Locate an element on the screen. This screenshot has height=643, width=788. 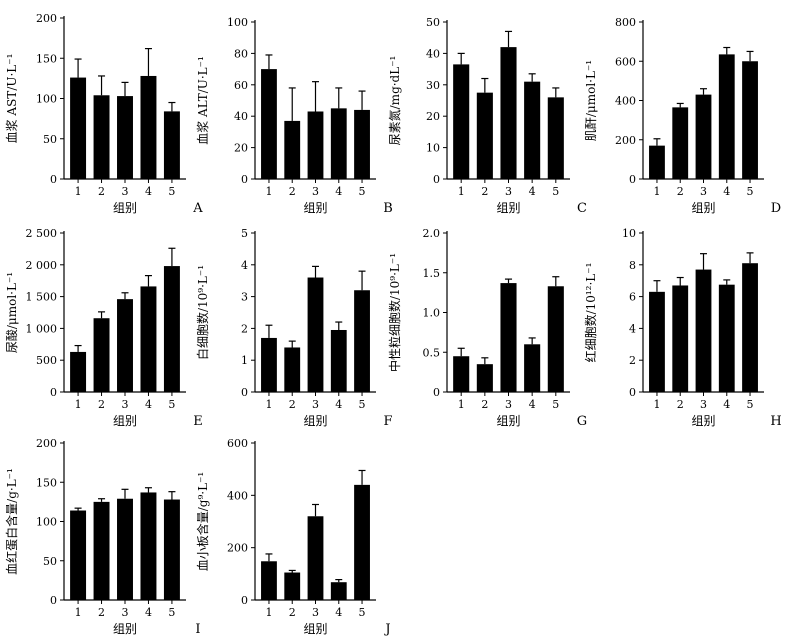
panel-label: J is located at coordinates (386, 629).